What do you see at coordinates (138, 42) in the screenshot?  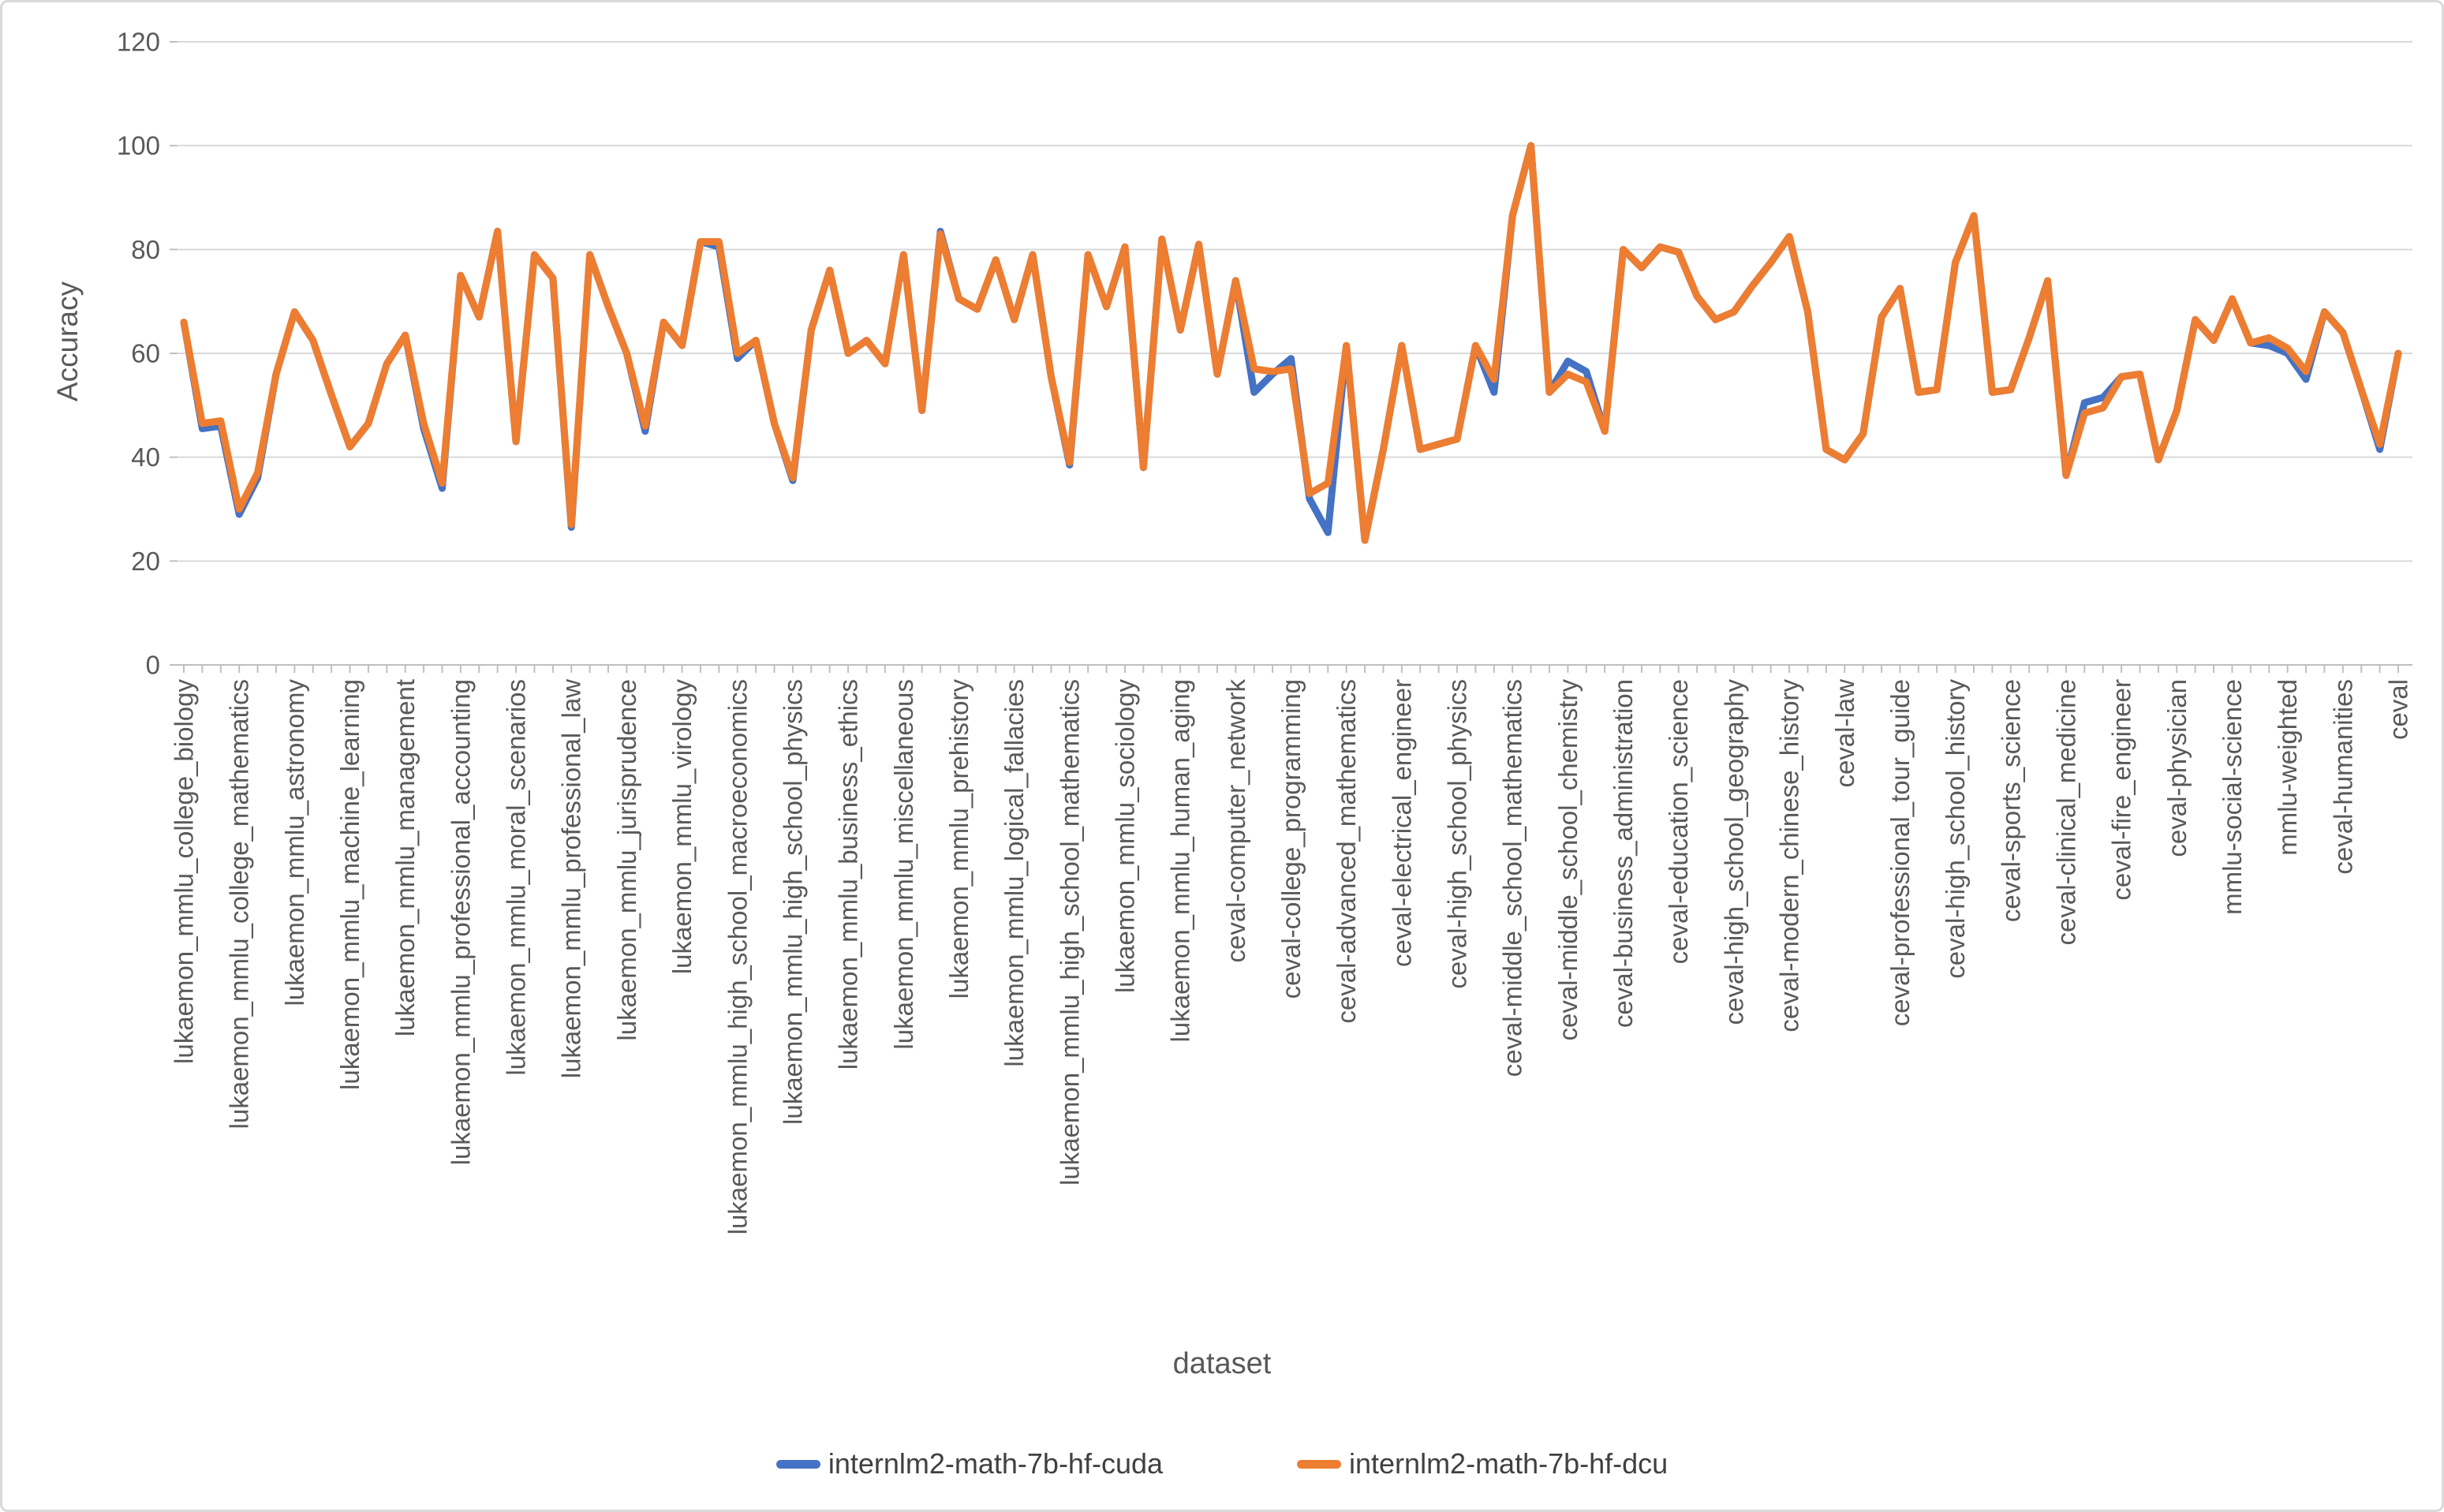 I see `y-tick-label: 120` at bounding box center [138, 42].